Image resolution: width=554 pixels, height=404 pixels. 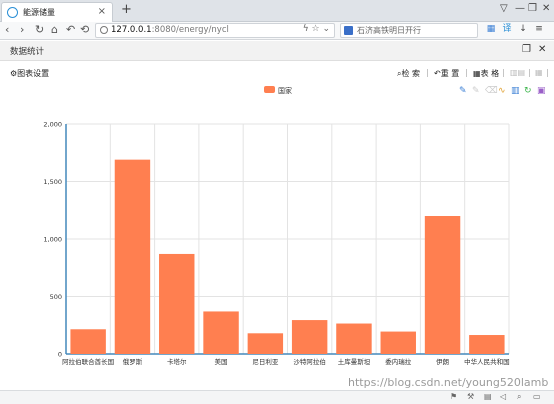 I want to click on restore-icon: ⟲, so click(x=85, y=29).